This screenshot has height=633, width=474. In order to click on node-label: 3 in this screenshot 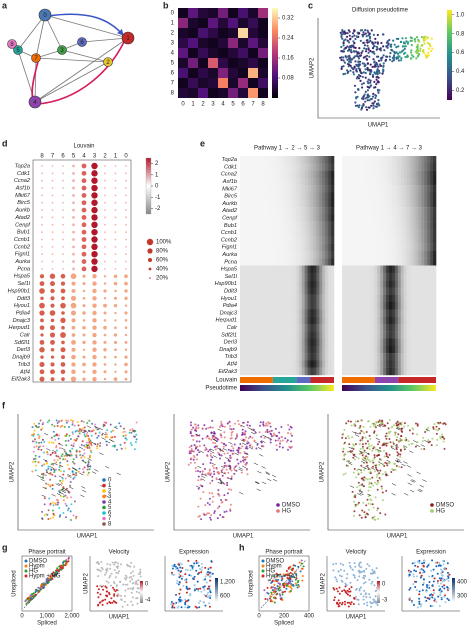, I will do `click(62, 51)`.